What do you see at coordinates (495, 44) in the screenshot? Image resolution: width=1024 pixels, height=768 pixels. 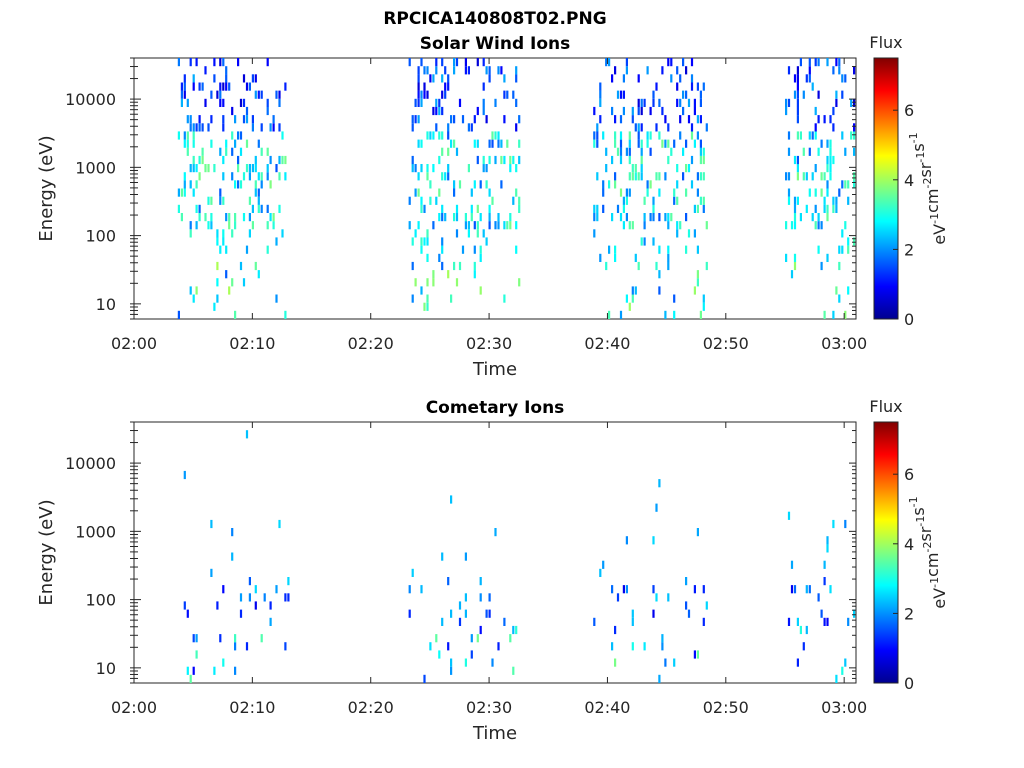 I see `panel-title: Solar Wind Ions` at bounding box center [495, 44].